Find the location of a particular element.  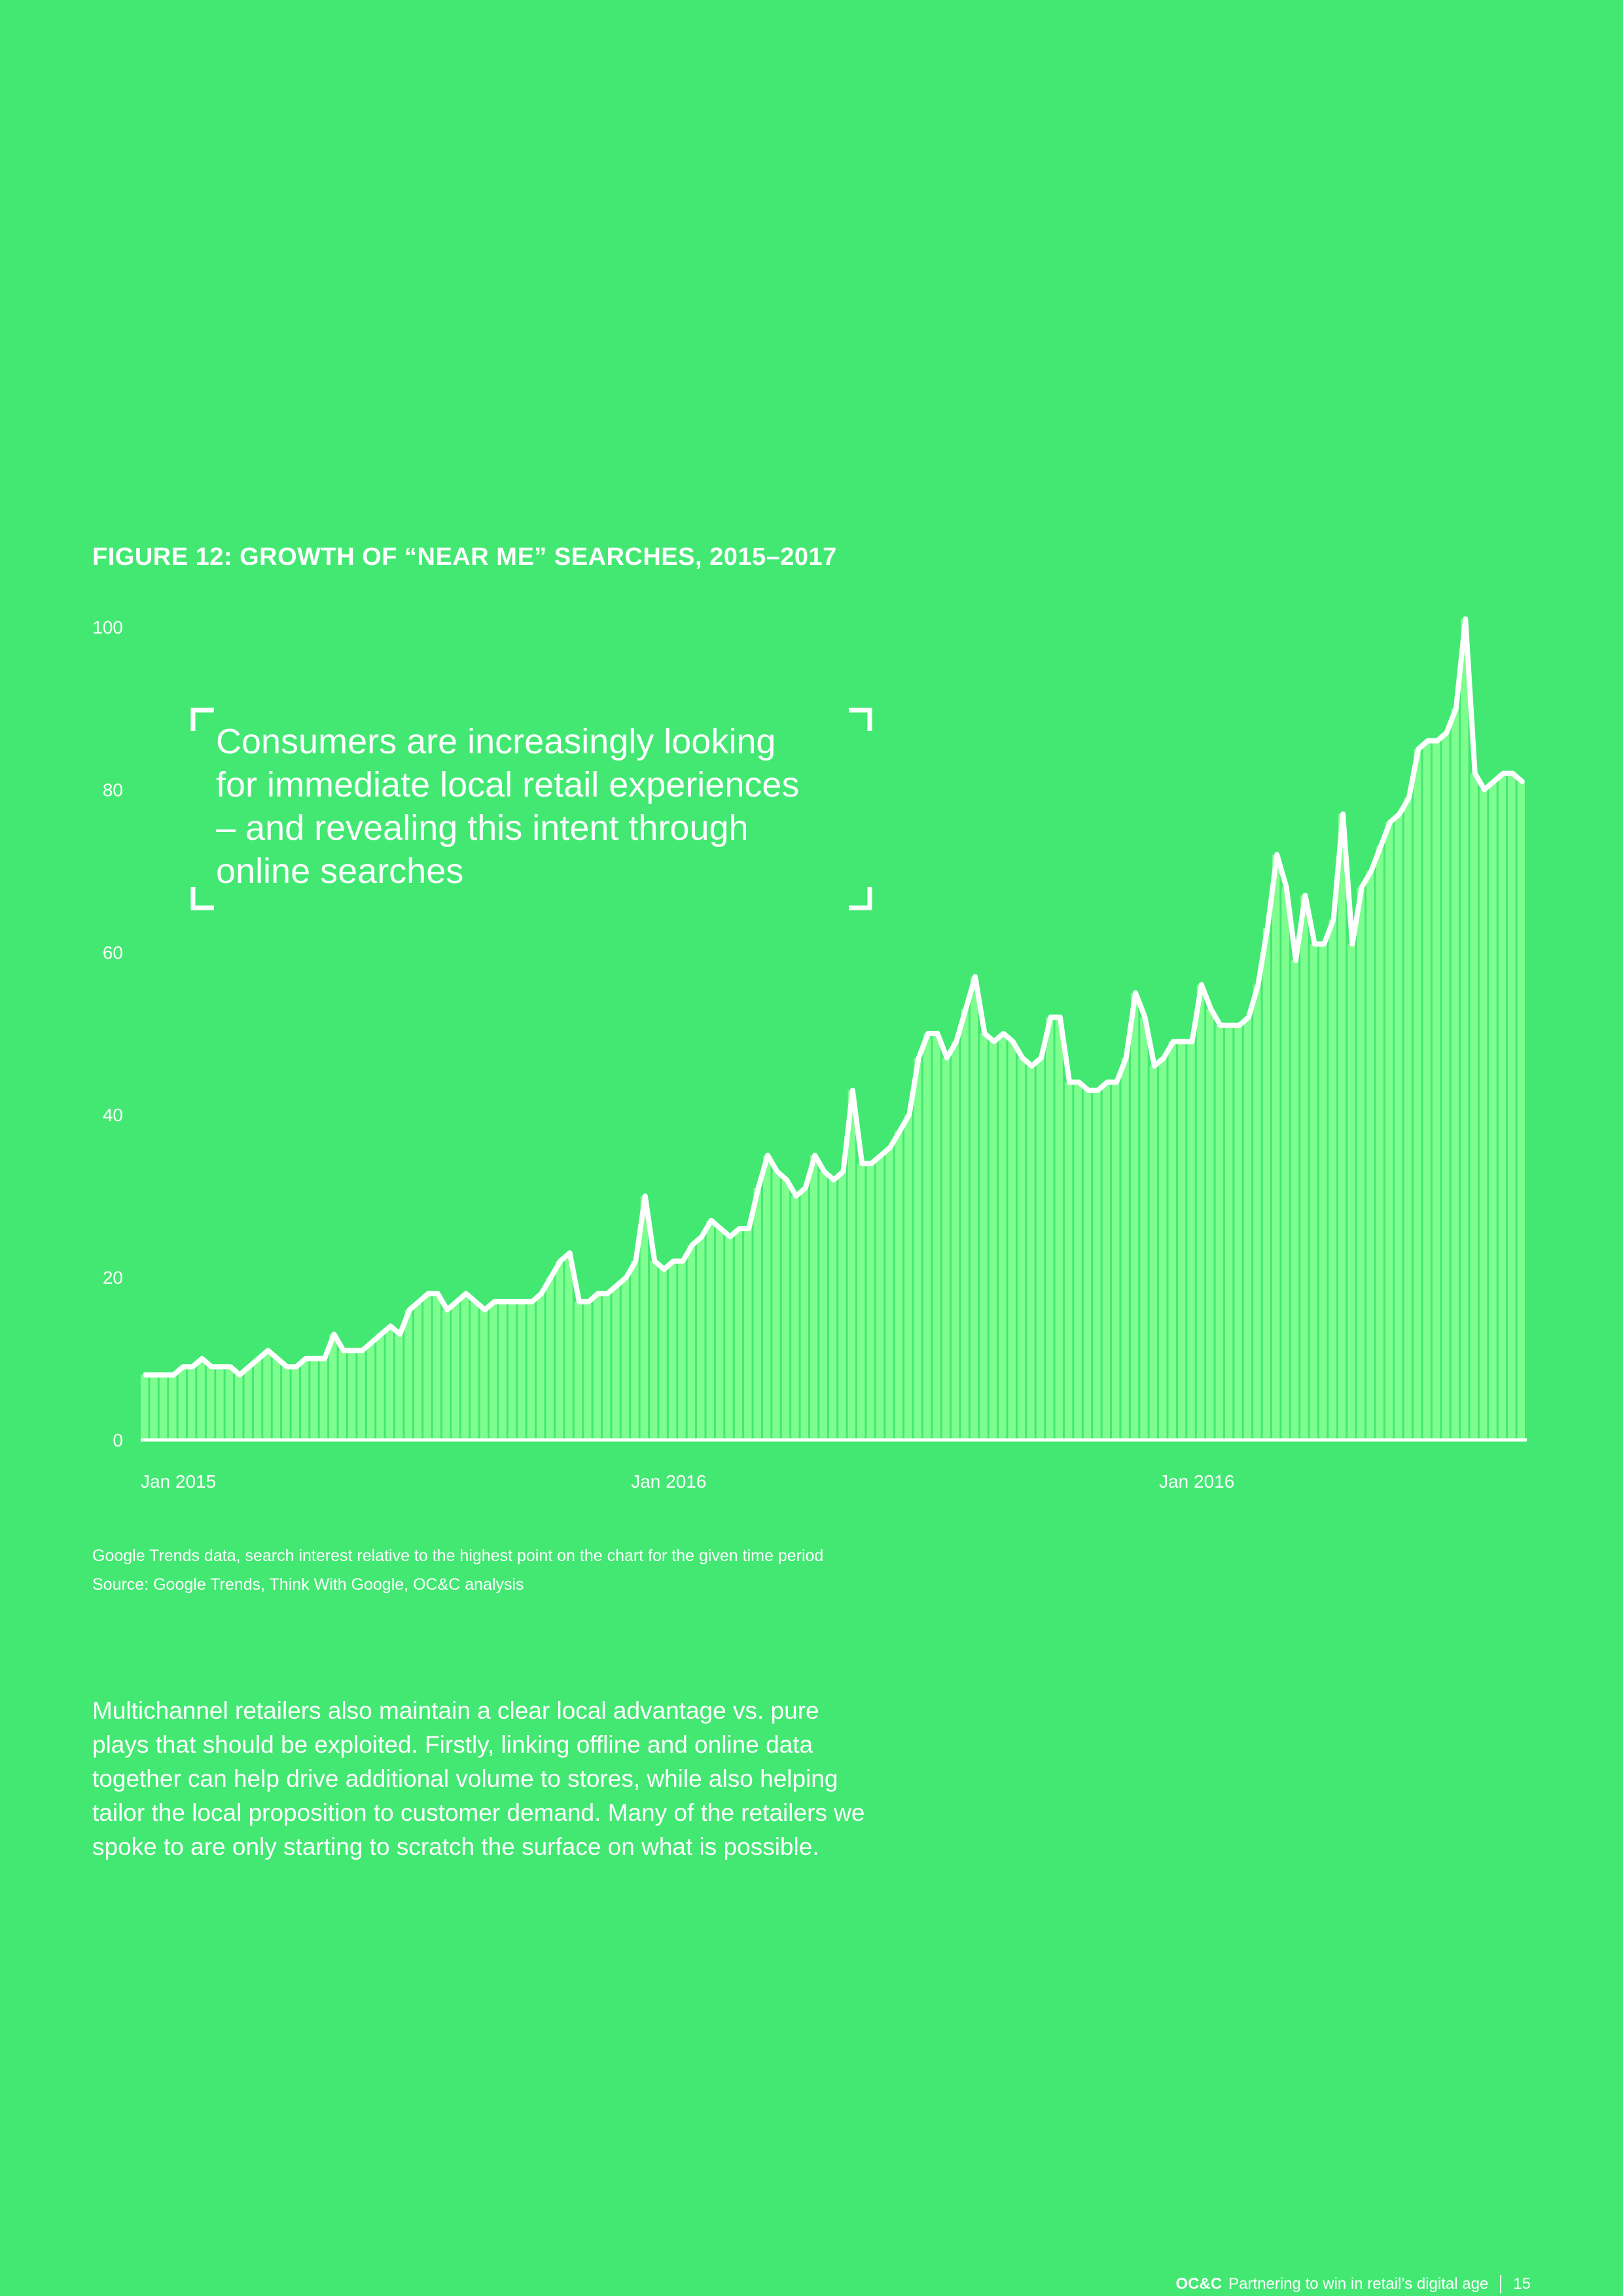

y-tick-label: 100 is located at coordinates (108, 627).